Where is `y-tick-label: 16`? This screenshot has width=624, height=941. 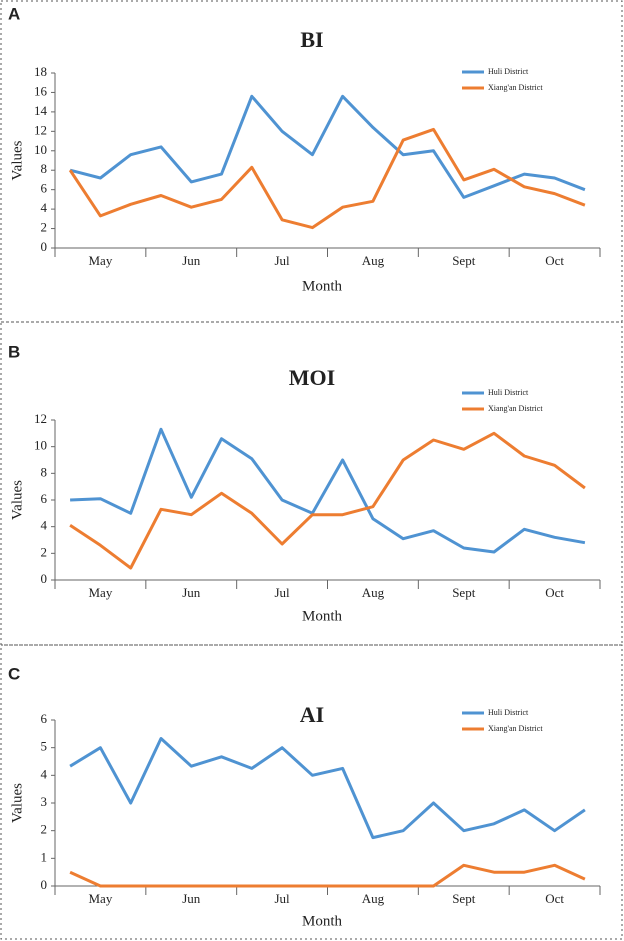 y-tick-label: 16 is located at coordinates (41, 90).